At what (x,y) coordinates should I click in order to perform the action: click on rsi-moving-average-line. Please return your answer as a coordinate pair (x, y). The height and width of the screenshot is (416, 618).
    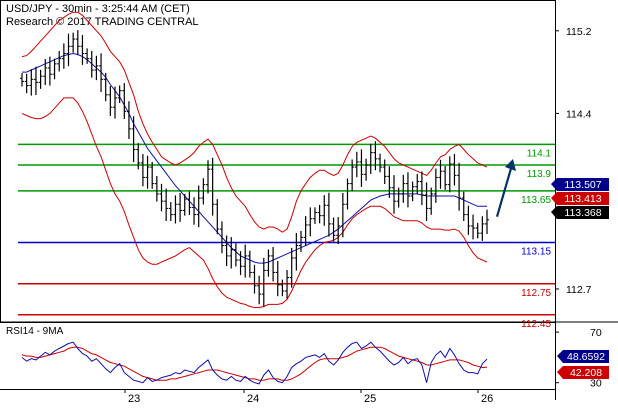
    Looking at the image, I should click on (254, 363).